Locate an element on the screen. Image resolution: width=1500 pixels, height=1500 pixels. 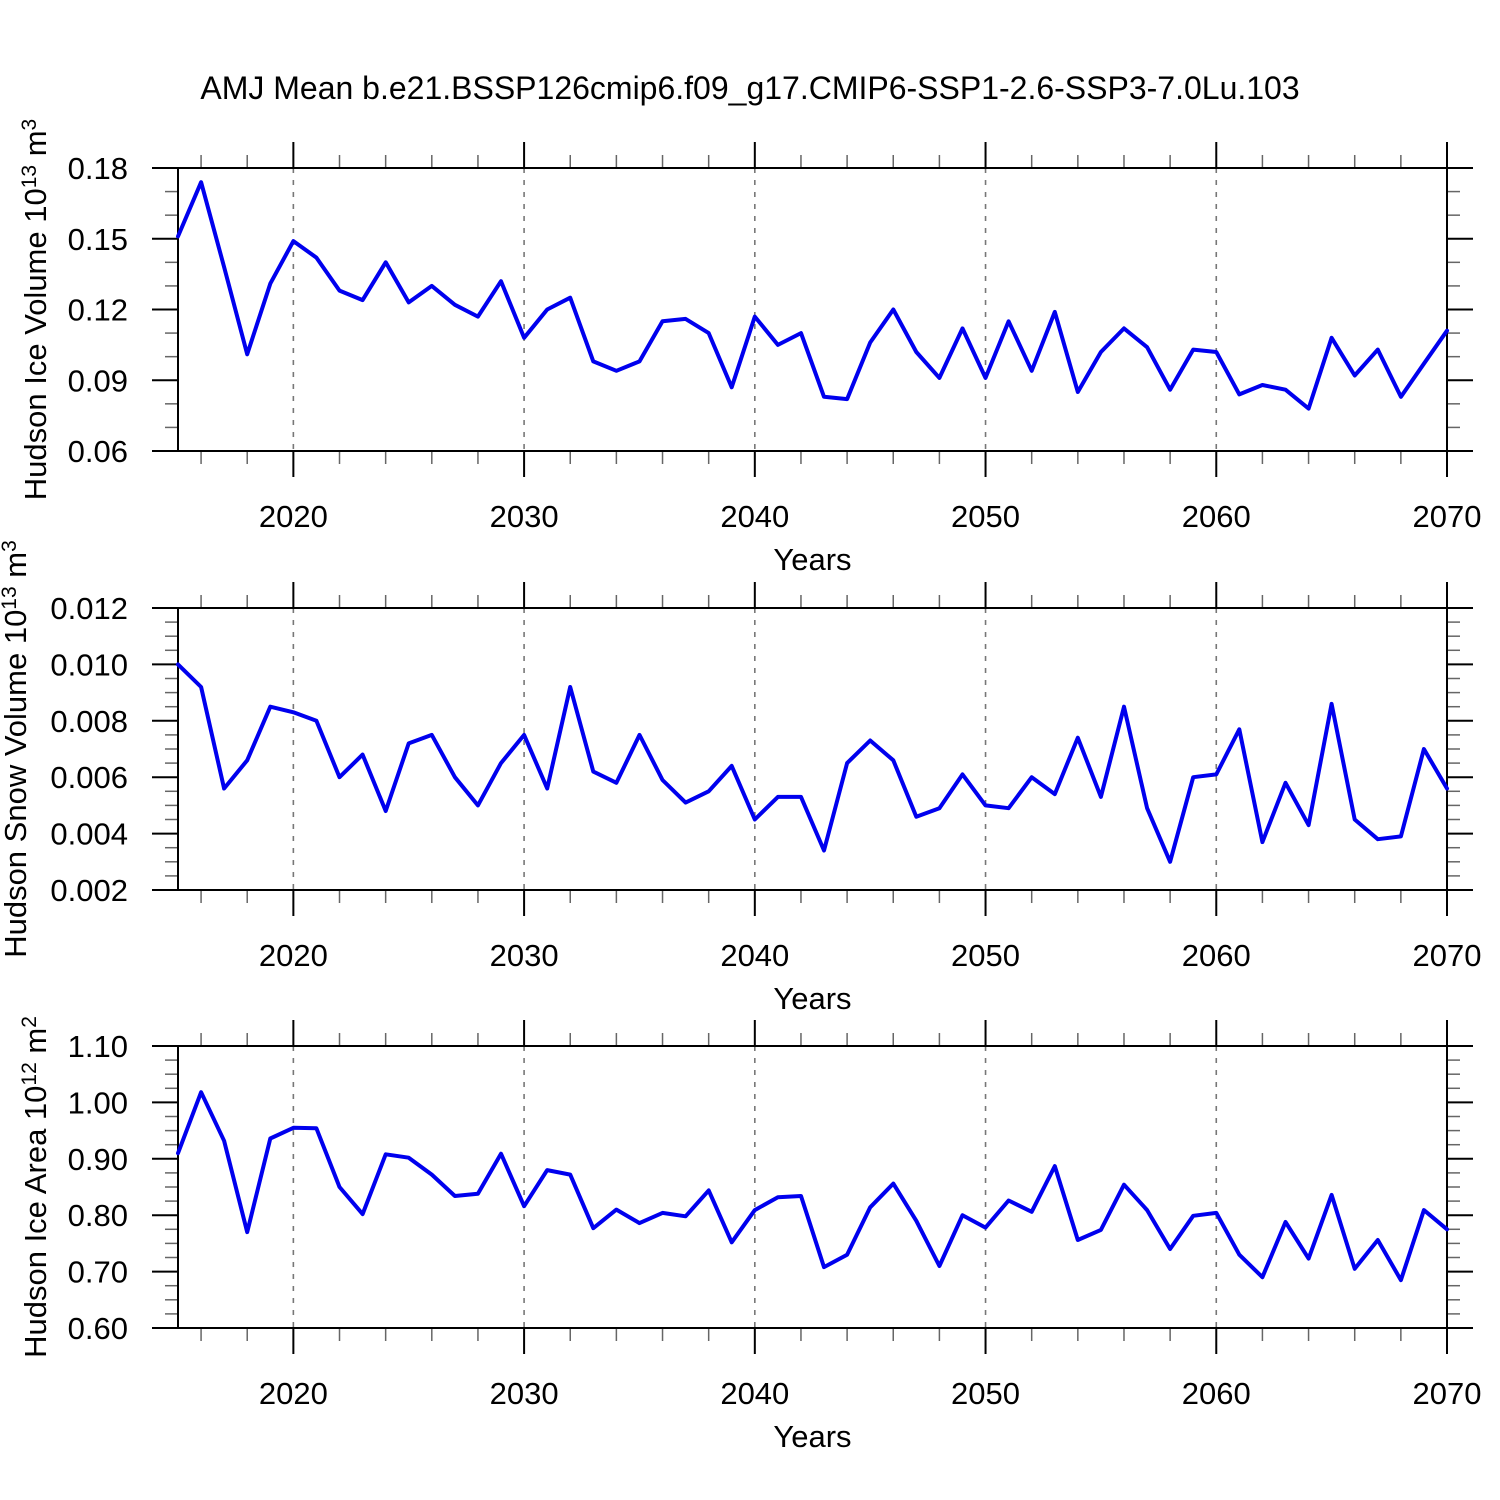
y-tick-label: 0.012 is located at coordinates (89, 608).